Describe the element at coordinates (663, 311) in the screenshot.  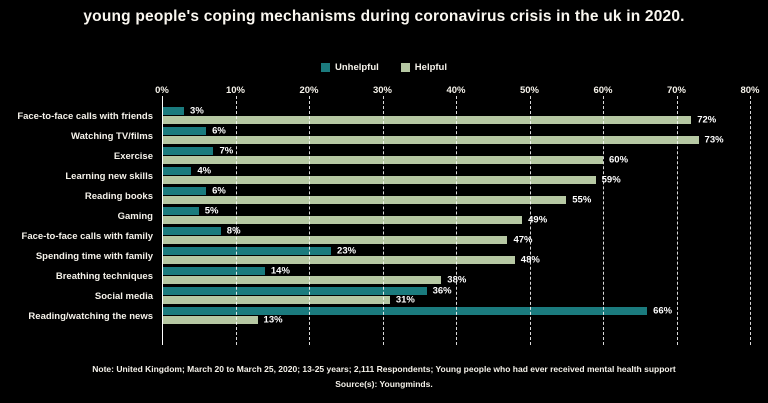
I see `value-label: 66%` at that location.